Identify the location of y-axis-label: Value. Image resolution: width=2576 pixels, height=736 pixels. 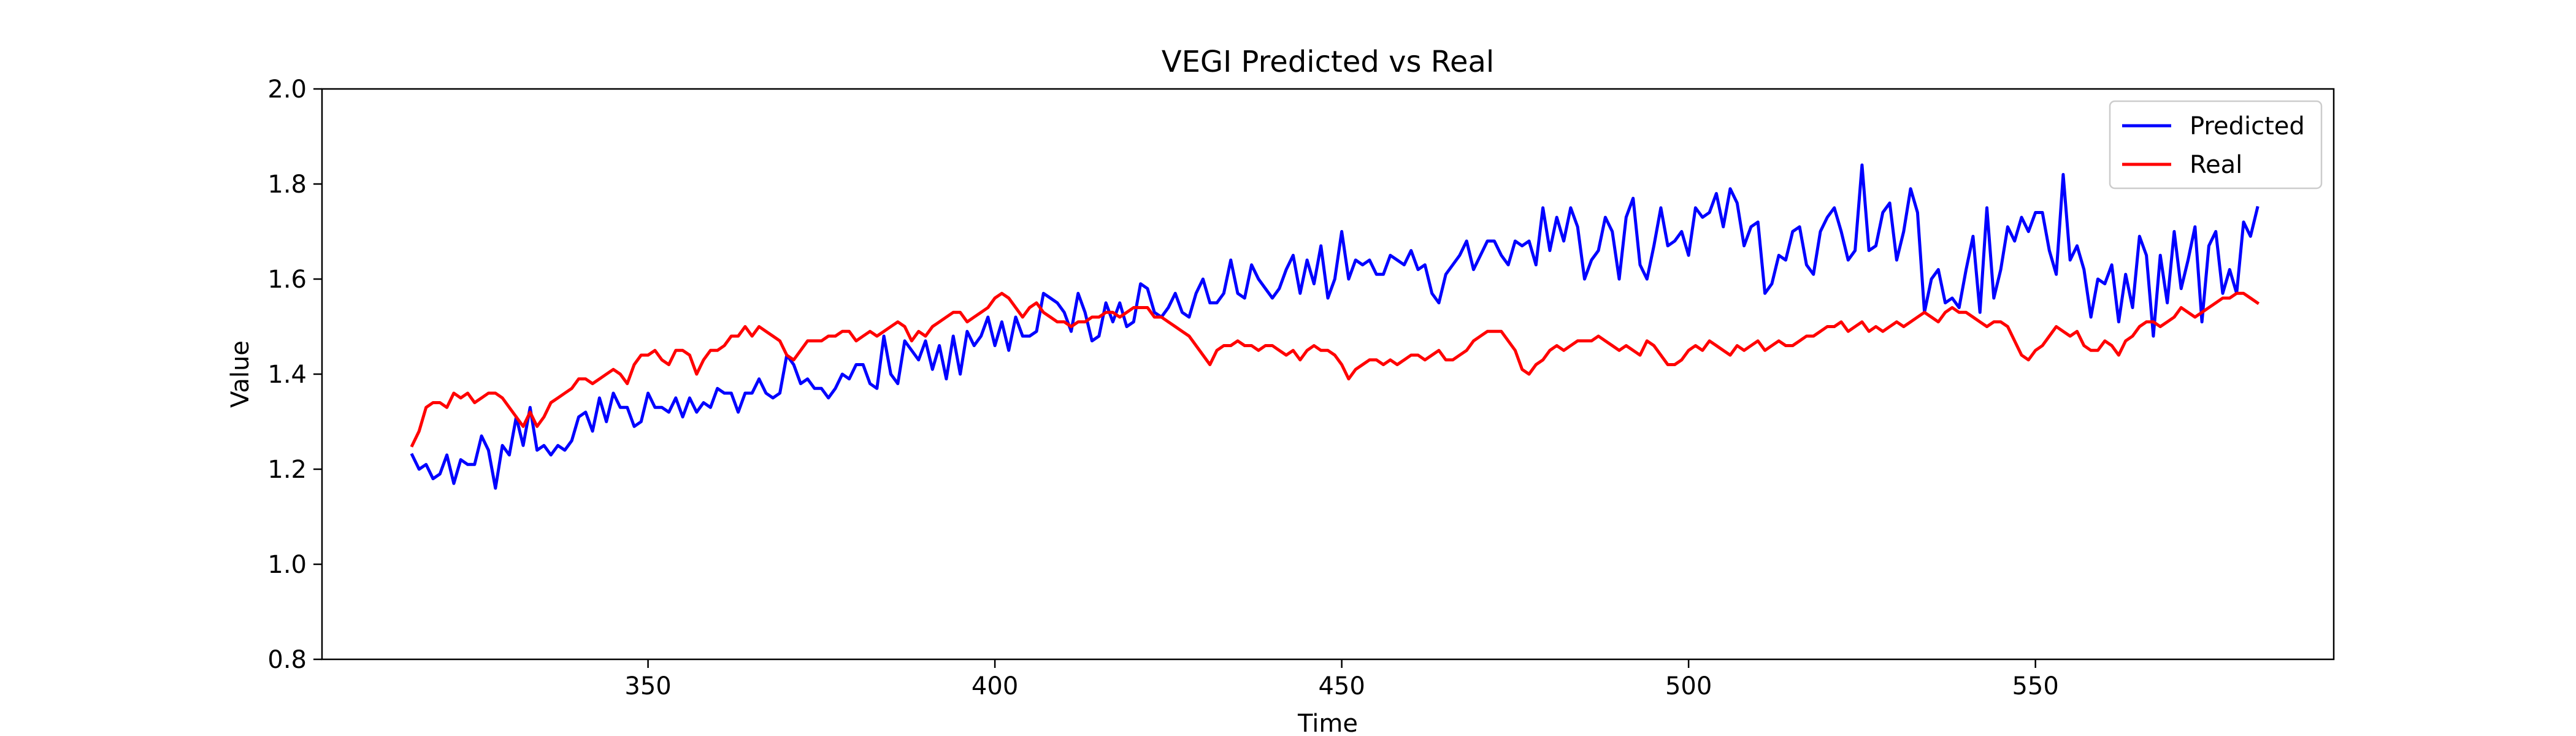
(240, 374).